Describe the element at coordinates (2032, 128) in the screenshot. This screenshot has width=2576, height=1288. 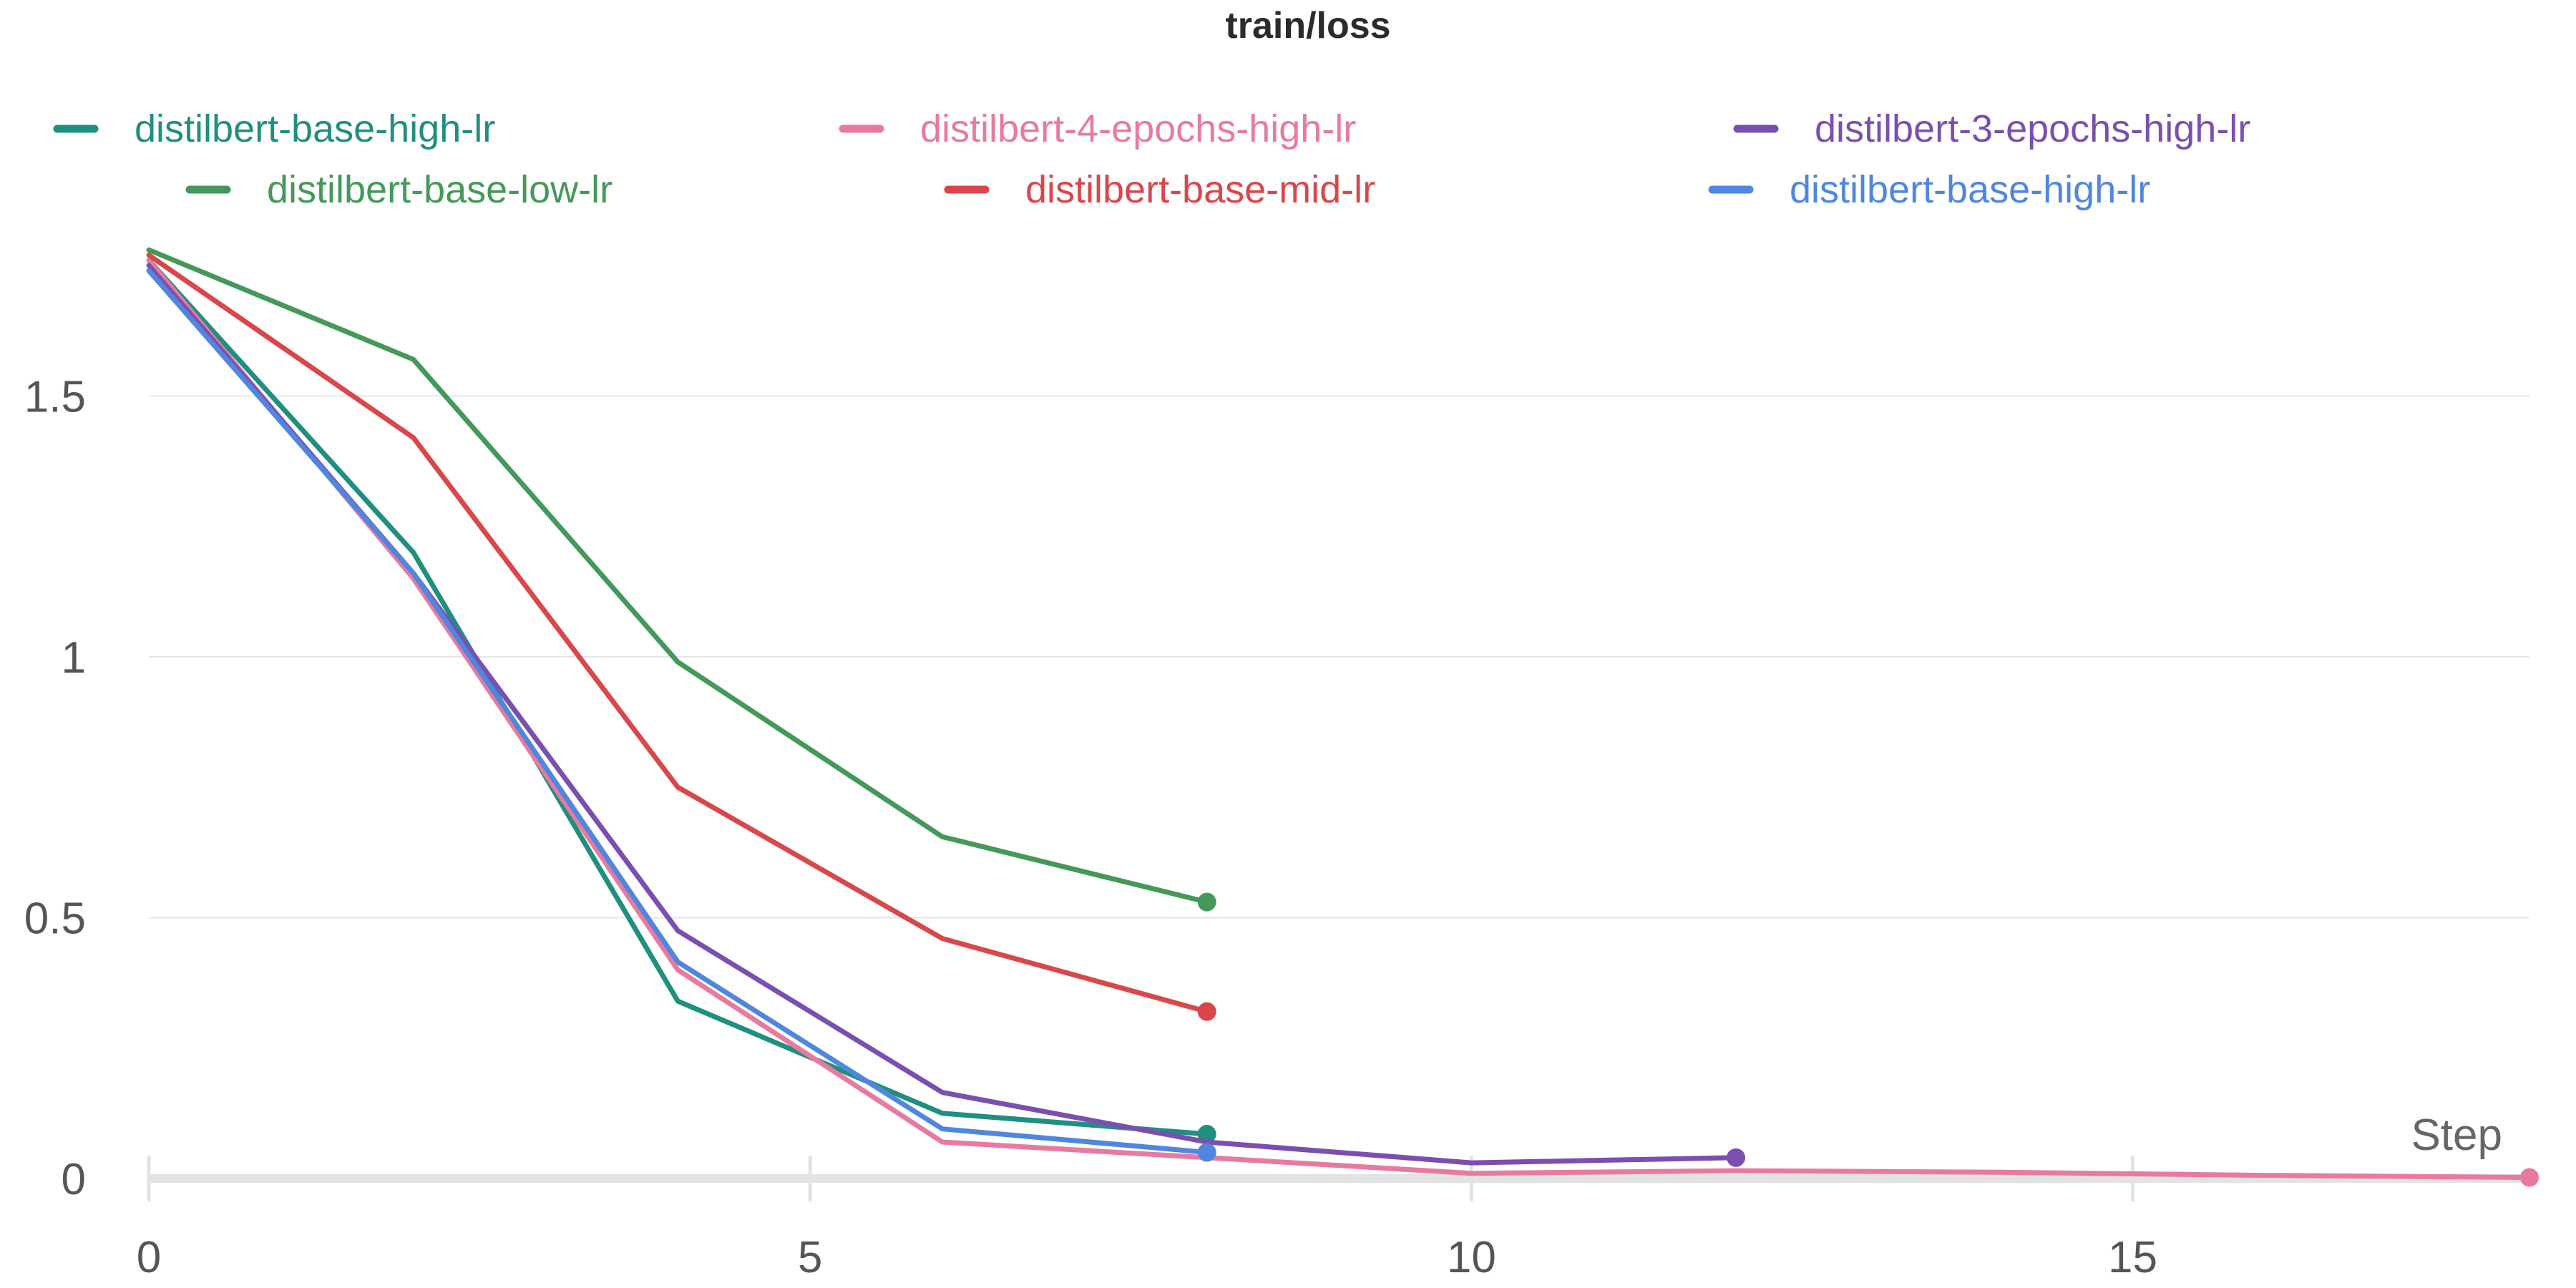
I see `legend-label: distilbert-3-epochs-high-lr` at that location.